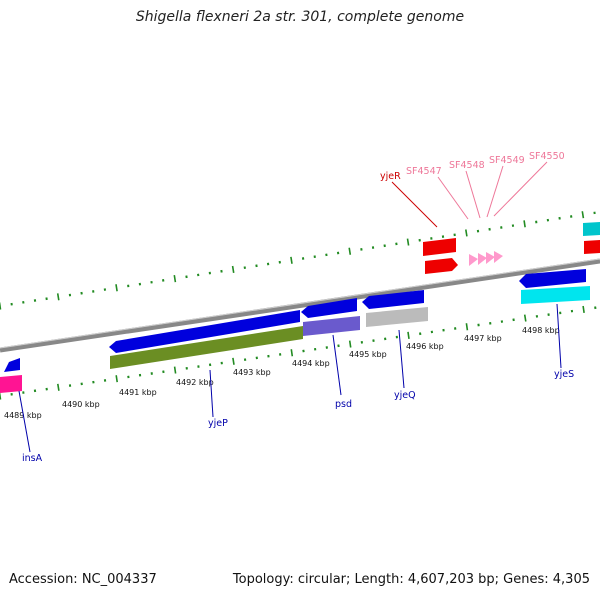  What do you see at coordinates (252, 372) in the screenshot?
I see `tick-label-4493: 4493 kbp` at bounding box center [252, 372].